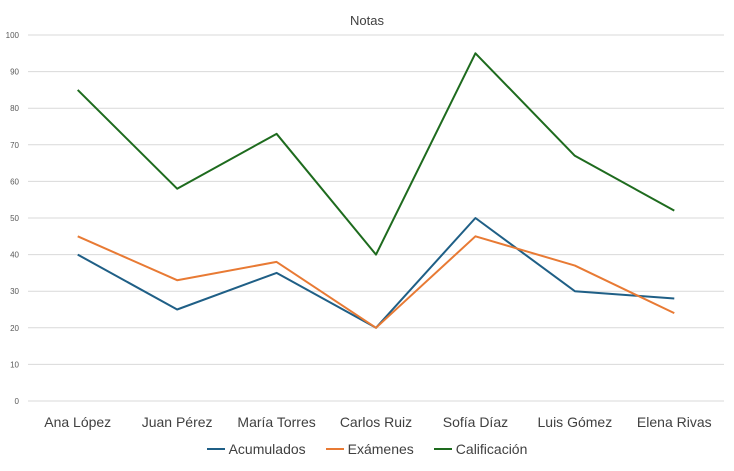  Describe the element at coordinates (380, 449) in the screenshot. I see `legend-label: Exámenes` at that location.